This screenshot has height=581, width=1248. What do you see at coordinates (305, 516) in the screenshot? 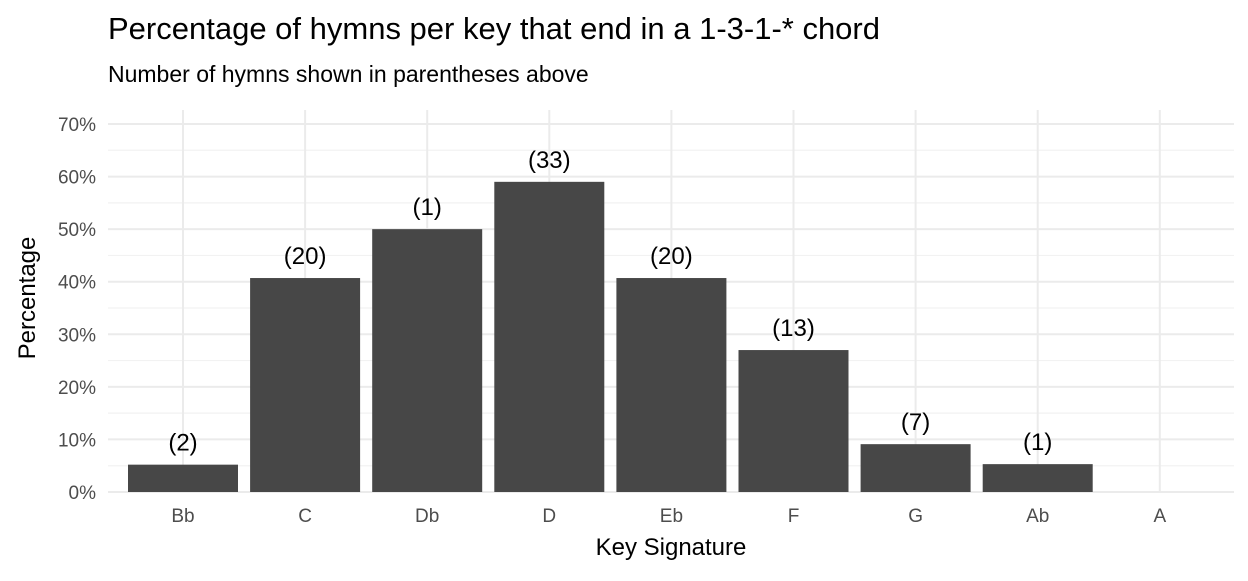
I see `x-tick-label: C` at bounding box center [305, 516].